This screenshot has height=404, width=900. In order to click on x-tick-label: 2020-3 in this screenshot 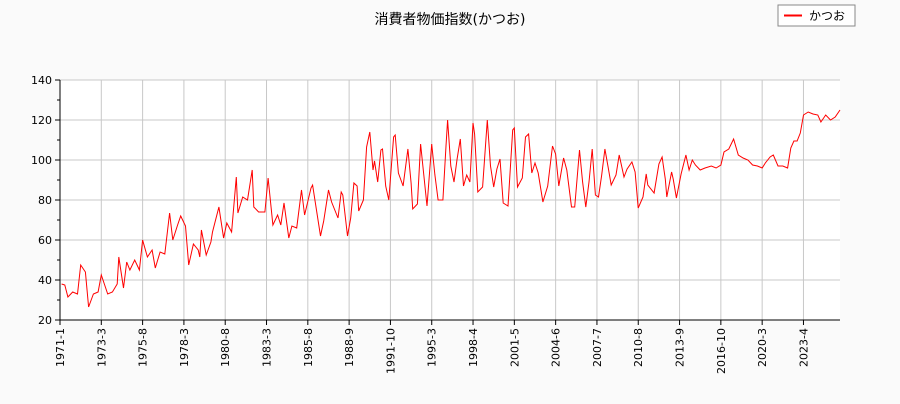, I will do `click(762, 347)`.